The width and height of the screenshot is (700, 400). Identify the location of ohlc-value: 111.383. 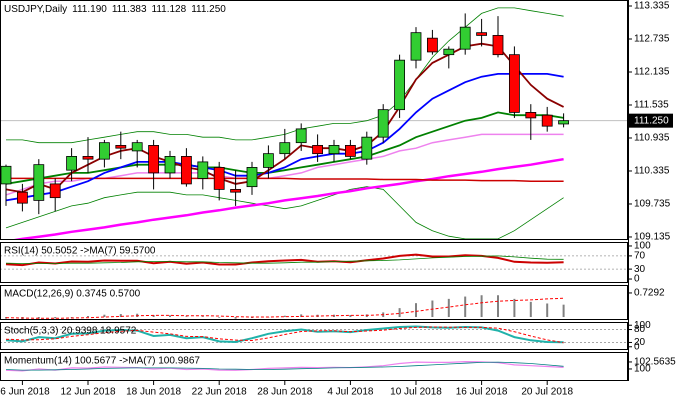
(129, 9).